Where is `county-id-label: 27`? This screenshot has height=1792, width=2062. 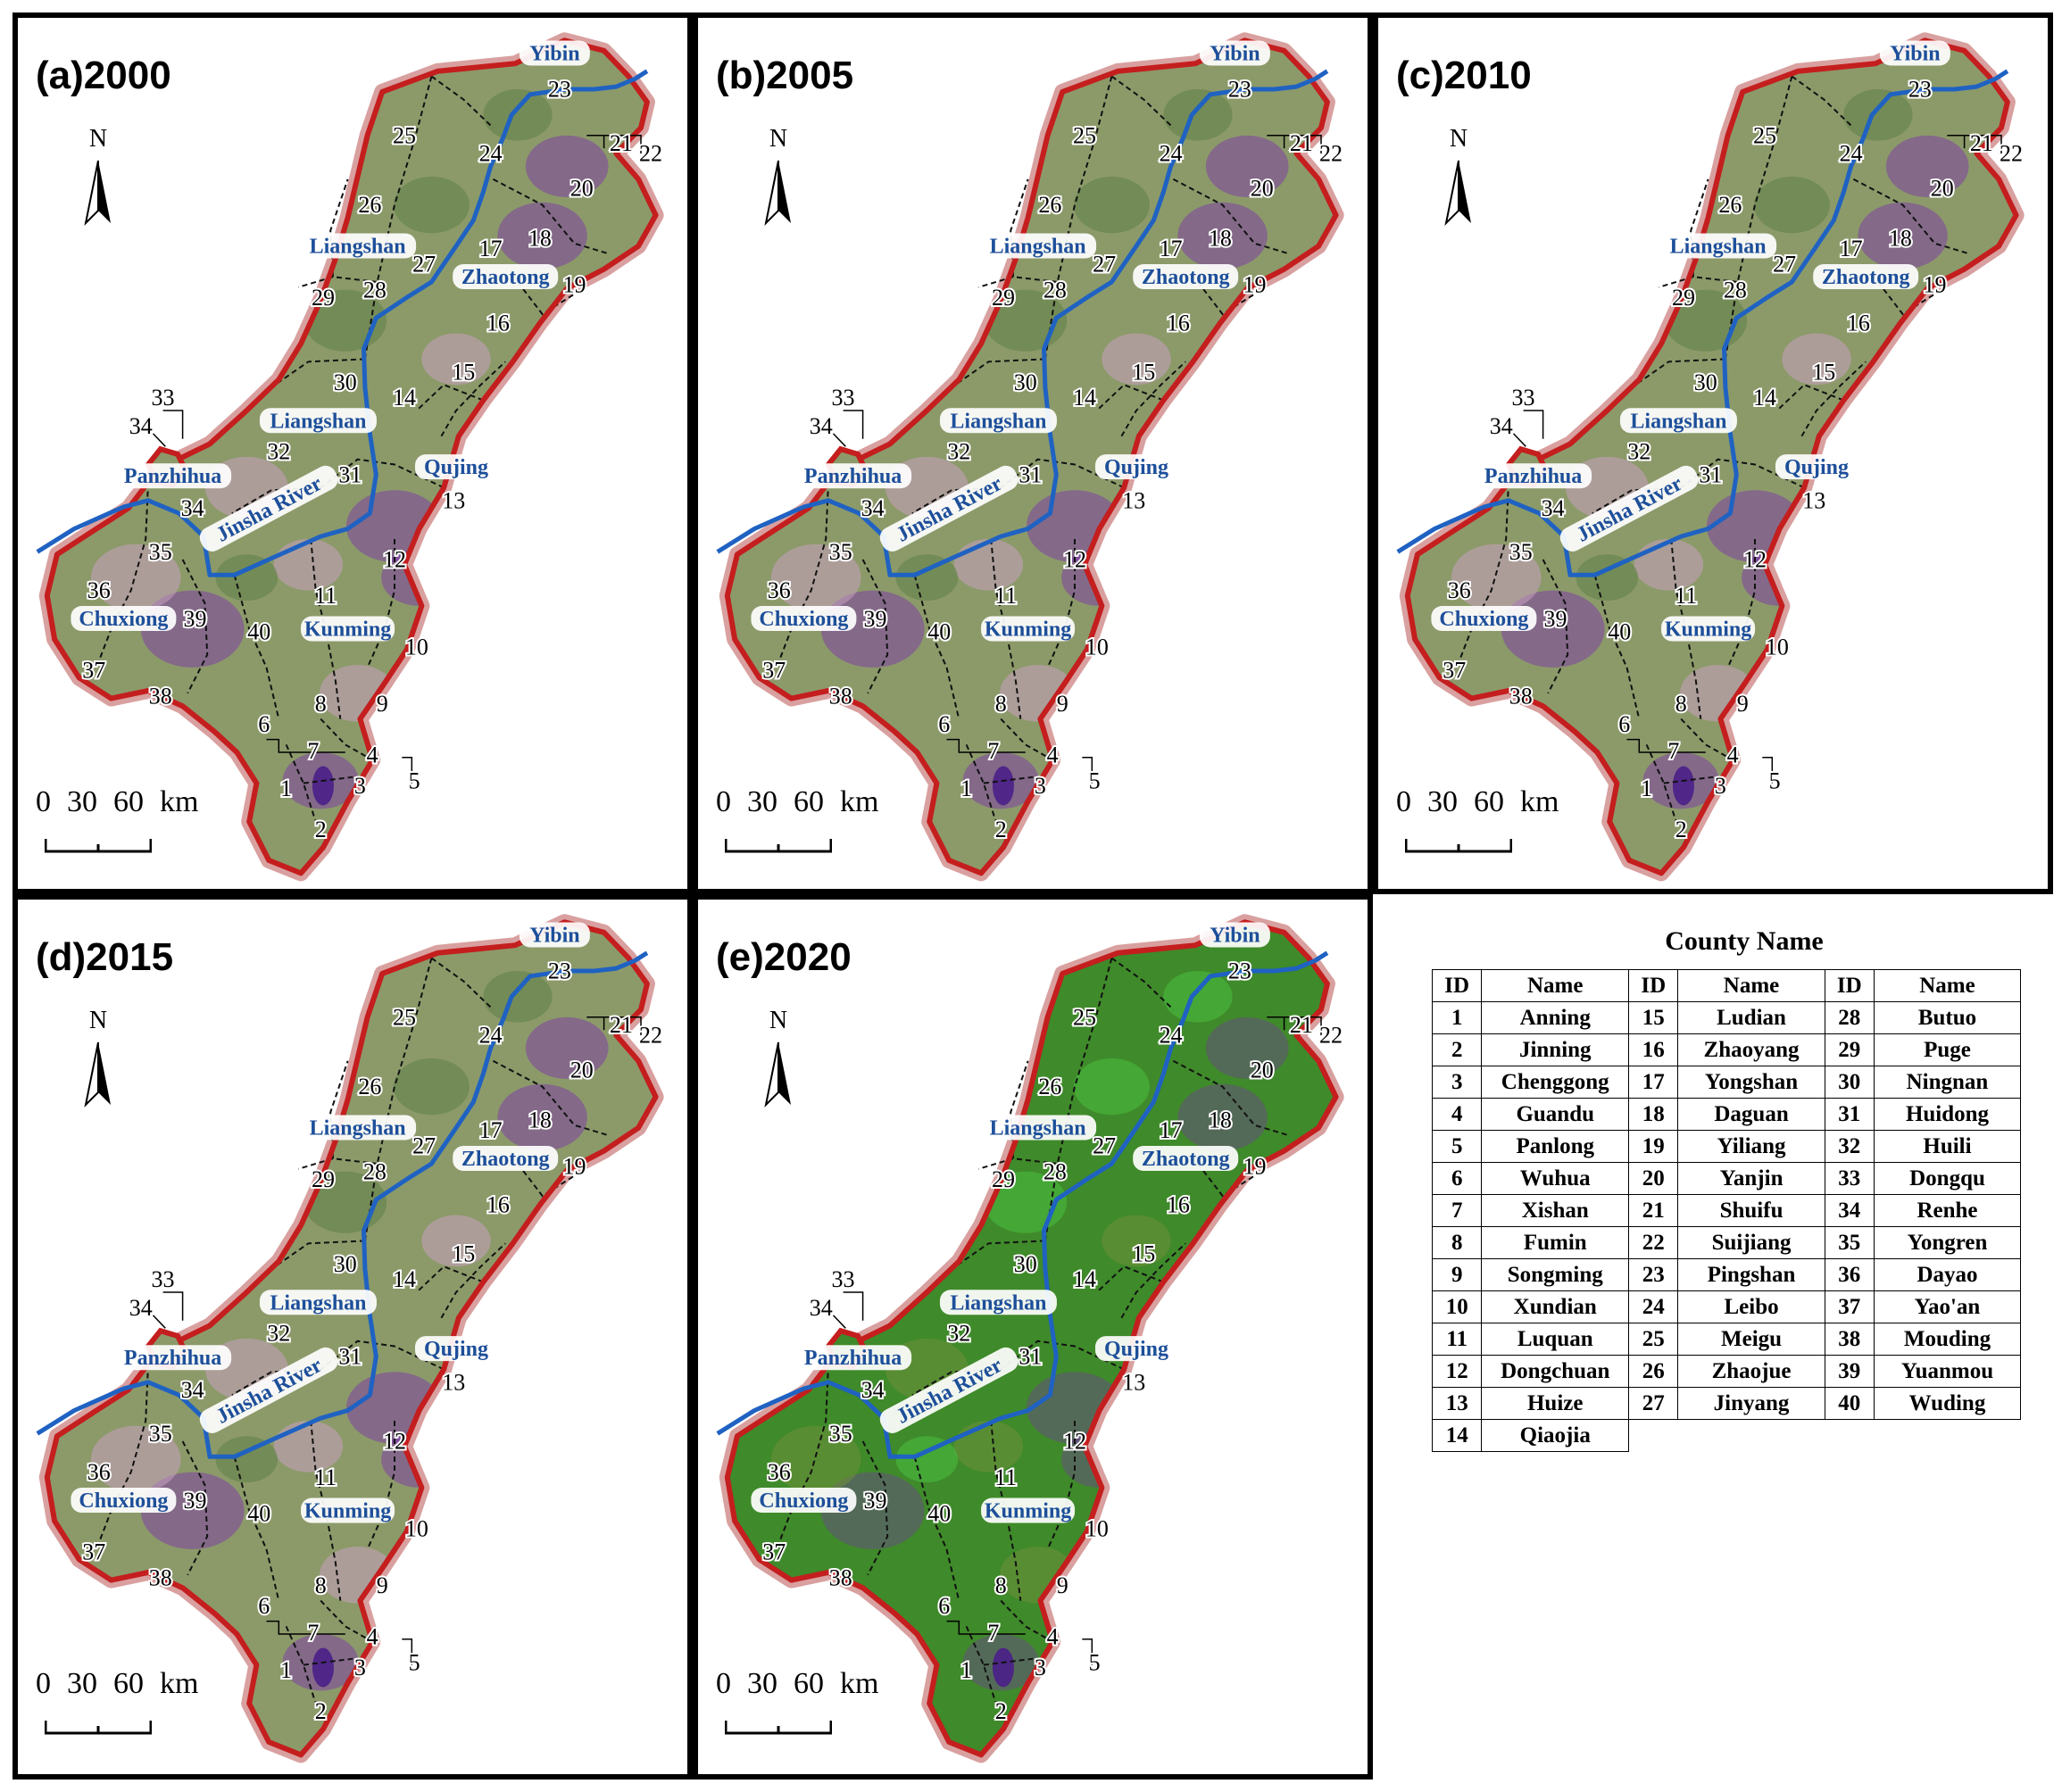
county-id-label: 27 is located at coordinates (1104, 1145).